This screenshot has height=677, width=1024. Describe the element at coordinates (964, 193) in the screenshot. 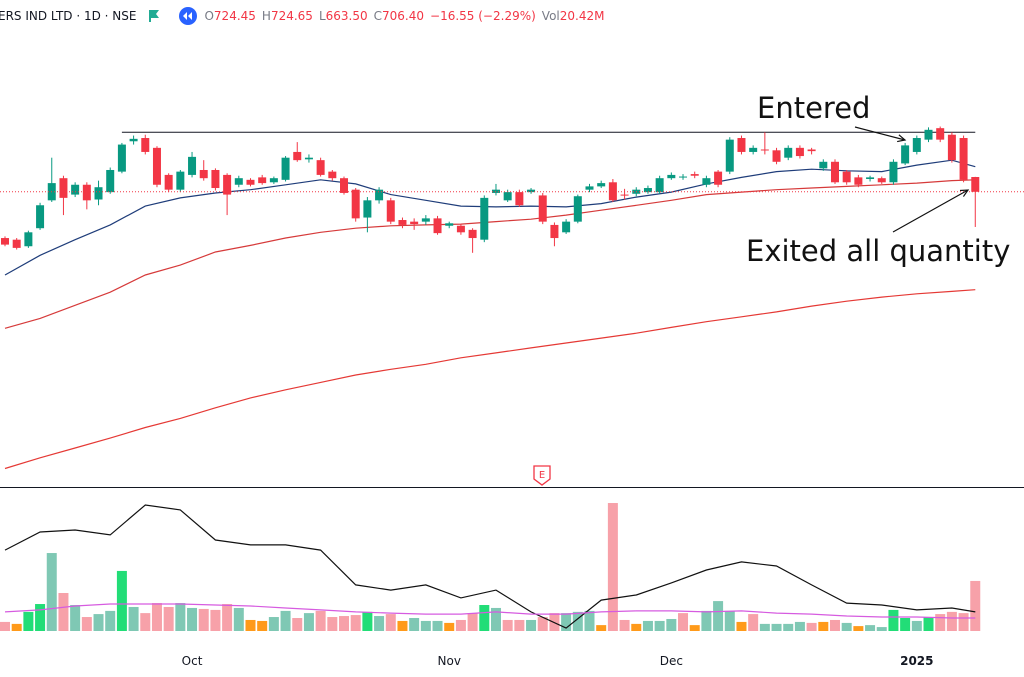

I see `arrow-head` at that location.